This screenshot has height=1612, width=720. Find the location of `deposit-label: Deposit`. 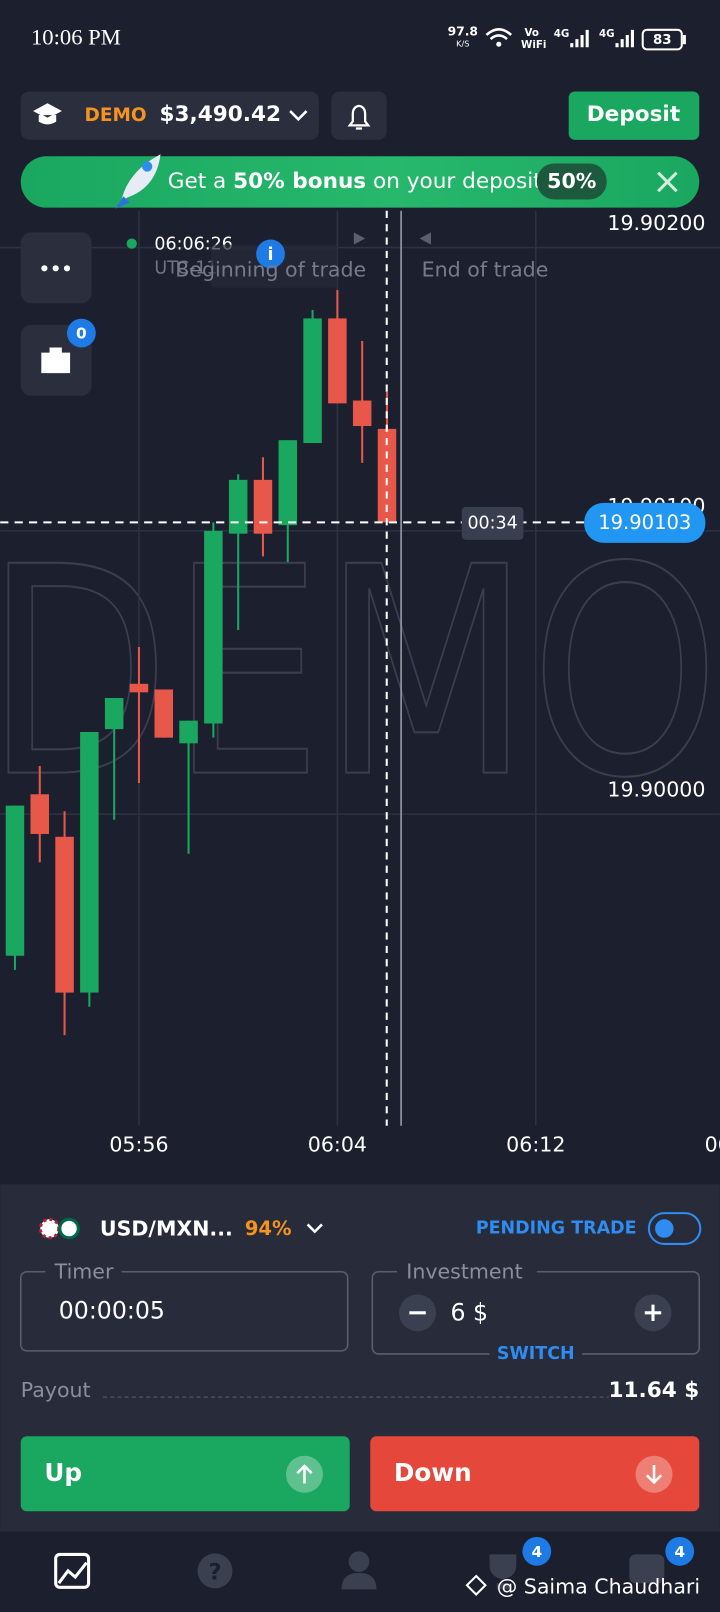

deposit-label: Deposit is located at coordinates (633, 114).